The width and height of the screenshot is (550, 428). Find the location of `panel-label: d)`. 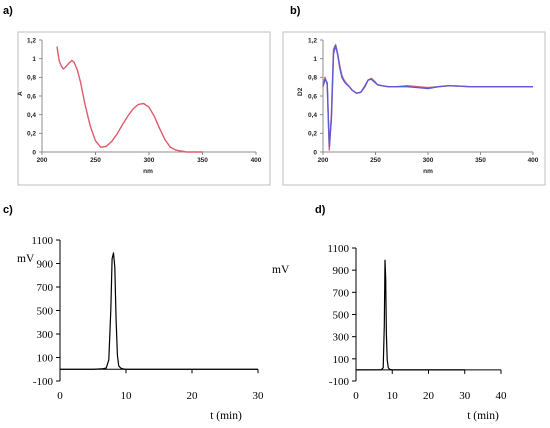

panel-label: d) is located at coordinates (320, 210).